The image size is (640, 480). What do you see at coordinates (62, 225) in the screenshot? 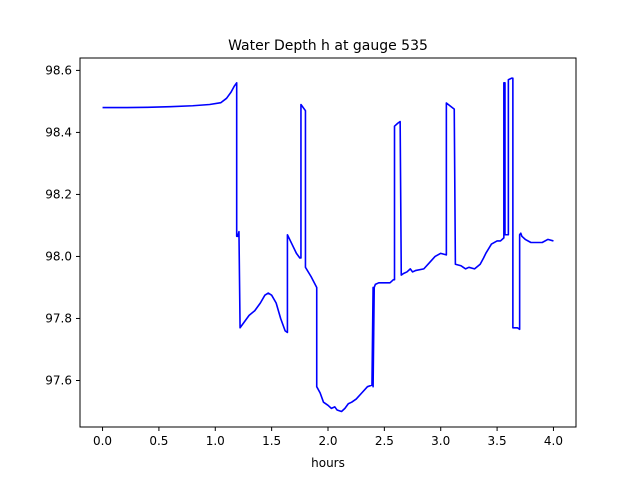
I see `y-axis-ticks: 97.6 97.8 98.0 98.2 98.4 98.6` at bounding box center [62, 225].